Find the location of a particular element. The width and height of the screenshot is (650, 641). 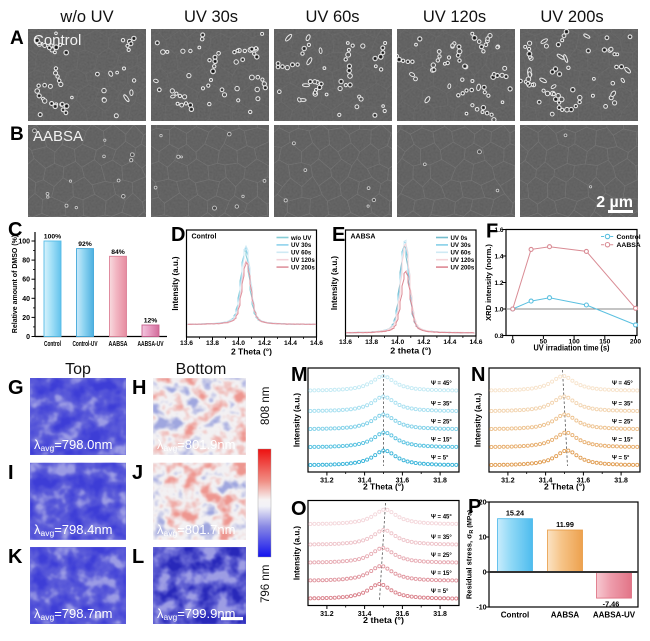

svg-text: 1.4 is located at coordinates (498, 256).